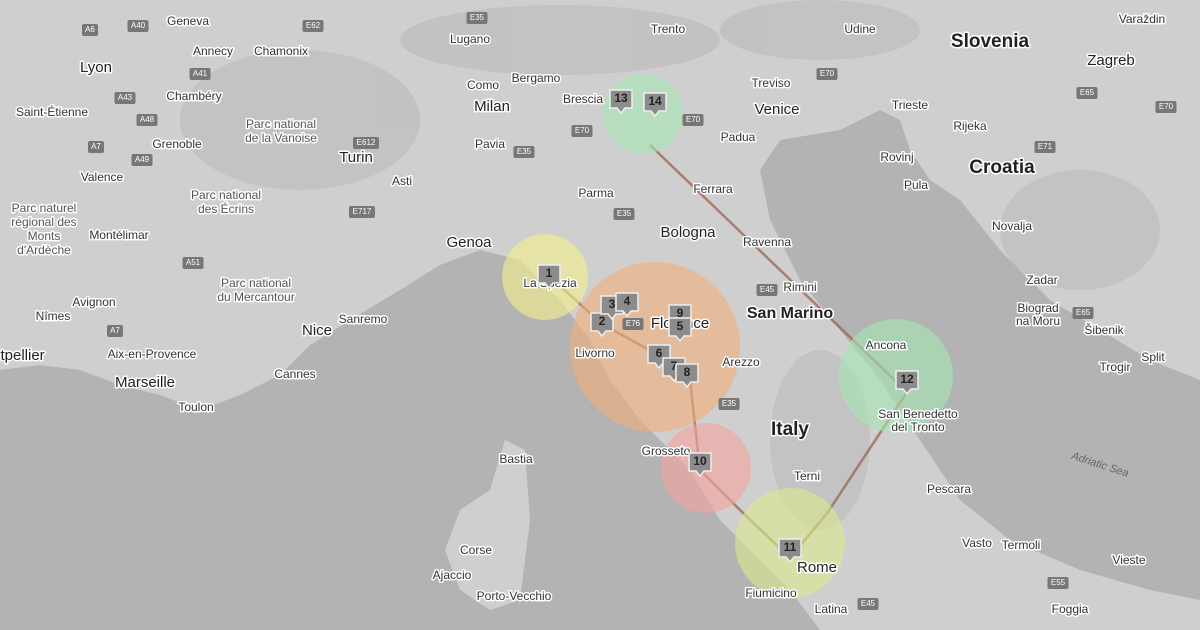 This screenshot has width=1200, height=630. I want to click on place-label: Varaždin, so click(1142, 19).